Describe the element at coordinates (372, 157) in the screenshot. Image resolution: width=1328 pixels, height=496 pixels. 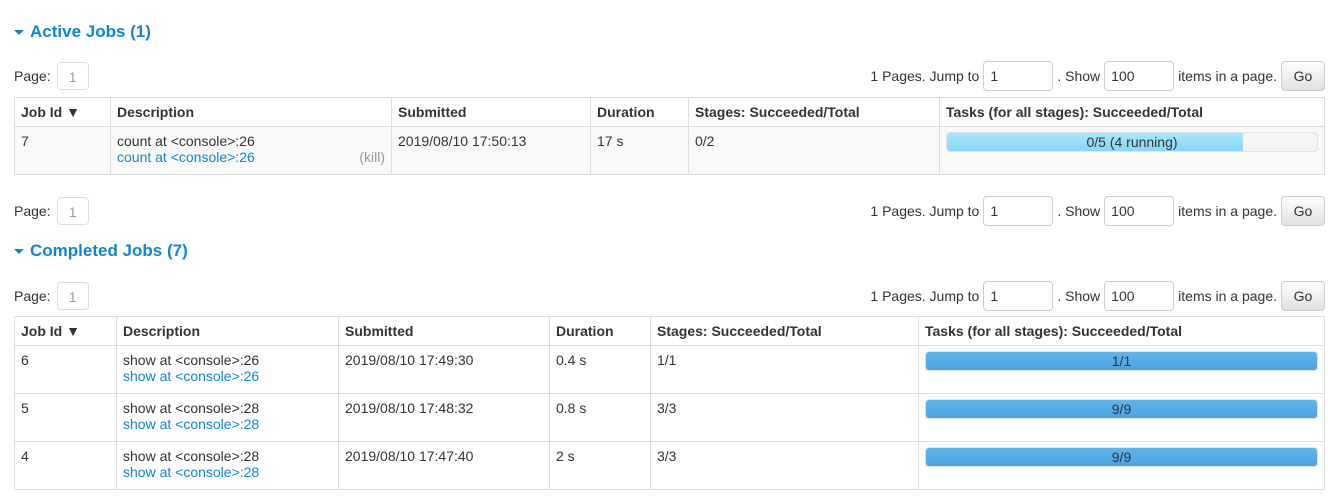
I see `kill-link: (kill)` at that location.